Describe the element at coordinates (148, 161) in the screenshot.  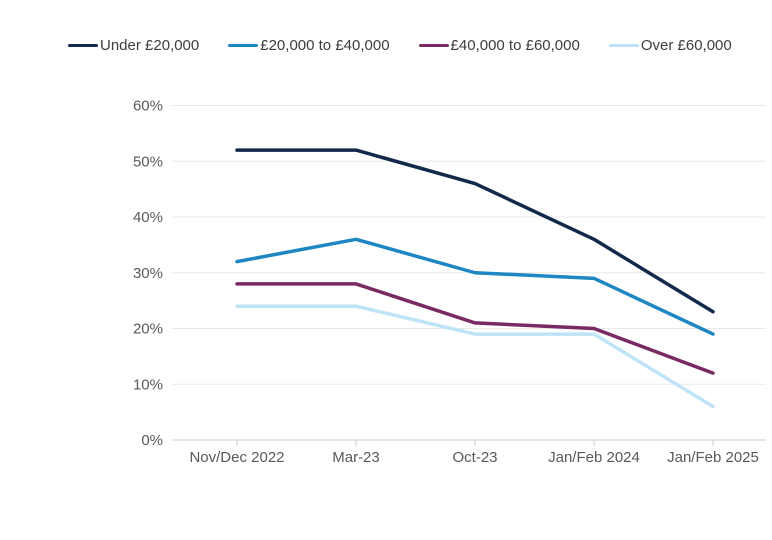
I see `y-tick-label: 50%` at that location.